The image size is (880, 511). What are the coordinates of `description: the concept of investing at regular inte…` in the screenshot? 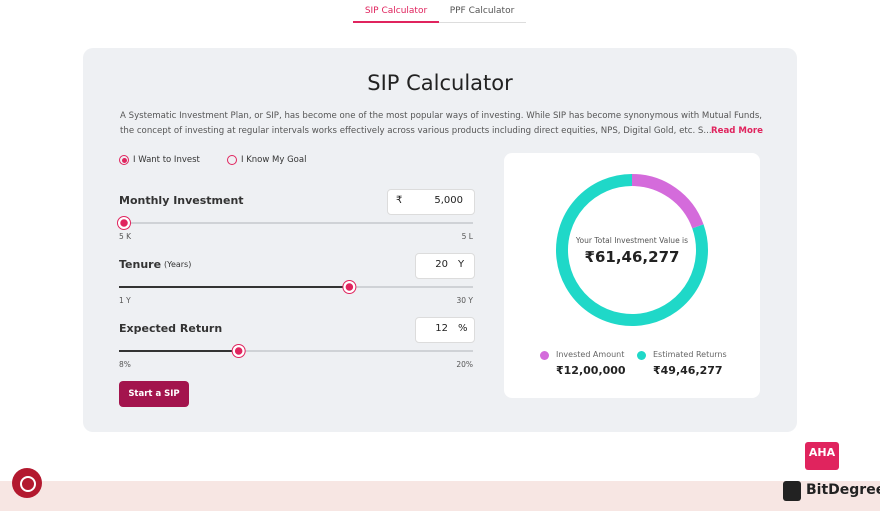 It's located at (416, 131).